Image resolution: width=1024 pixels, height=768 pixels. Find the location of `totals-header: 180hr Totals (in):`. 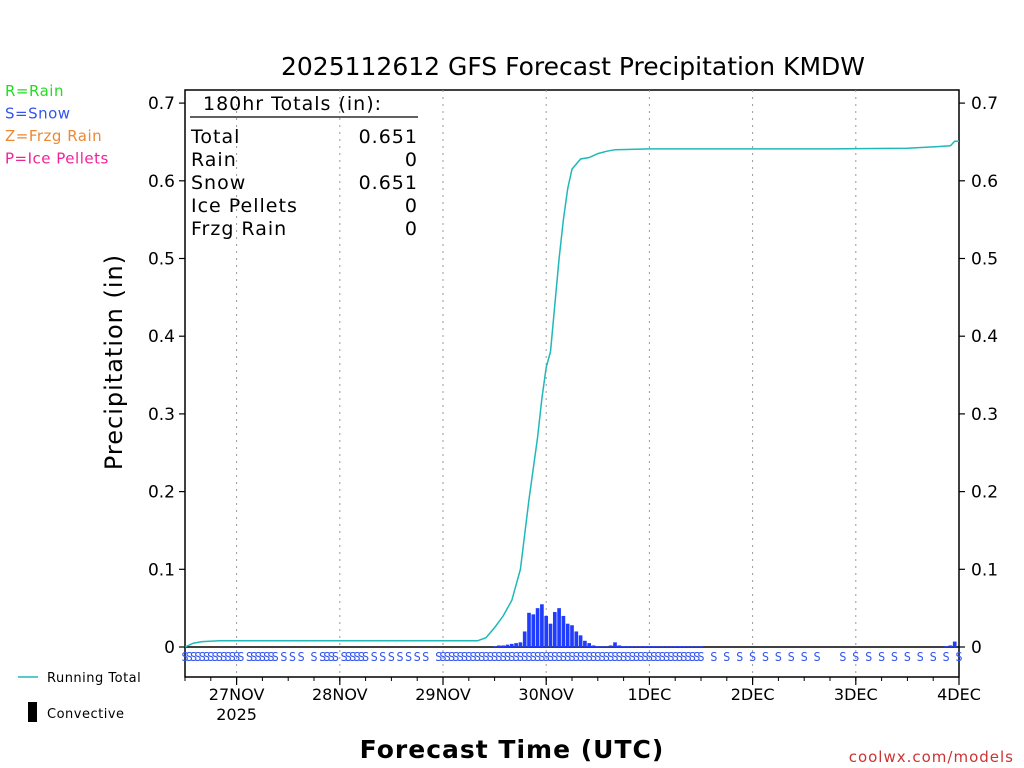

totals-header: 180hr Totals (in): is located at coordinates (292, 104).